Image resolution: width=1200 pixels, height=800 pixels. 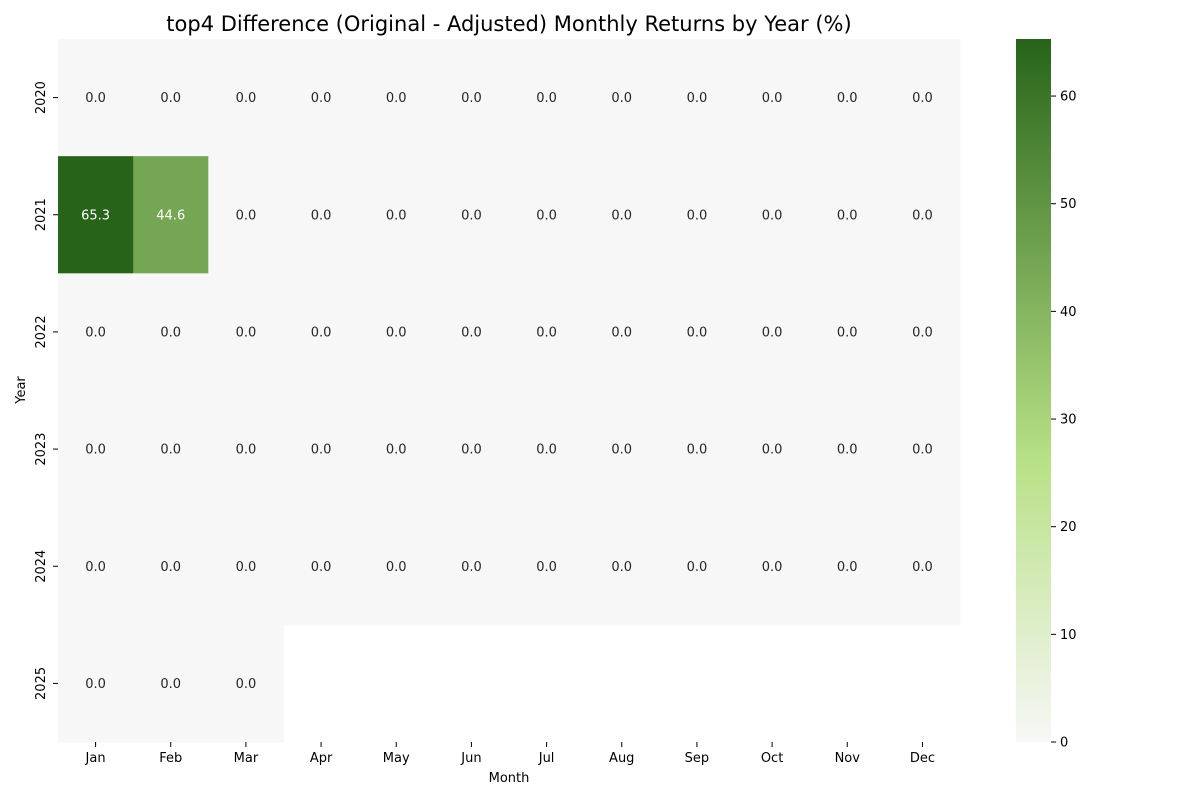 What do you see at coordinates (1033, 390) in the screenshot?
I see `colorbar-bar` at bounding box center [1033, 390].